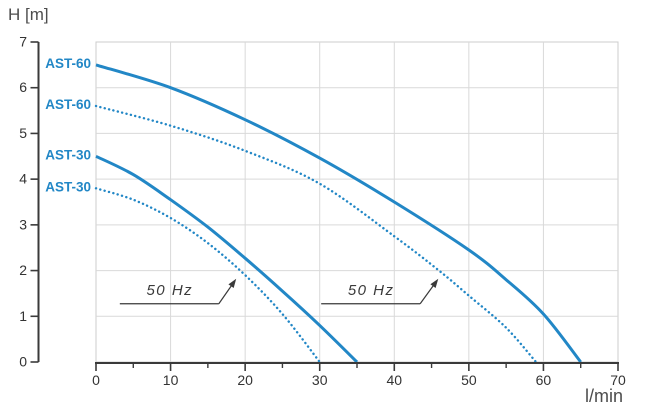 This screenshot has width=648, height=414. What do you see at coordinates (23, 270) in the screenshot?
I see `y-tick-label: 2` at bounding box center [23, 270].